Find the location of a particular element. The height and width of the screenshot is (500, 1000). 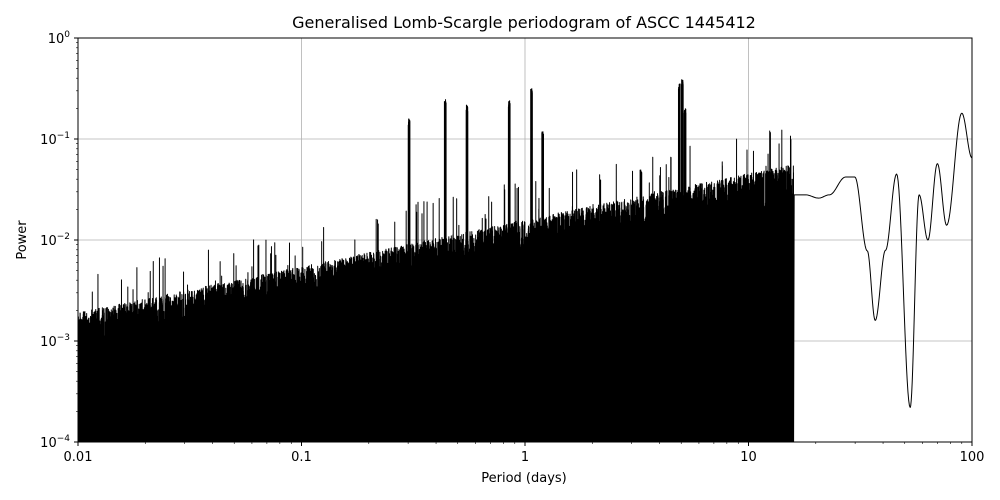

y-tick-label: 10⁻¹ is located at coordinates (55, 139).